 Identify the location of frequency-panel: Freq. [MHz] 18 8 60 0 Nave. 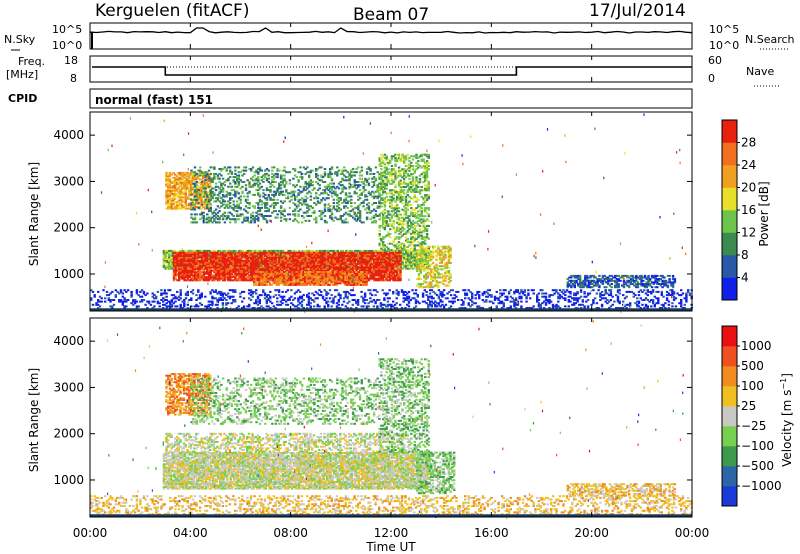
(393, 70).